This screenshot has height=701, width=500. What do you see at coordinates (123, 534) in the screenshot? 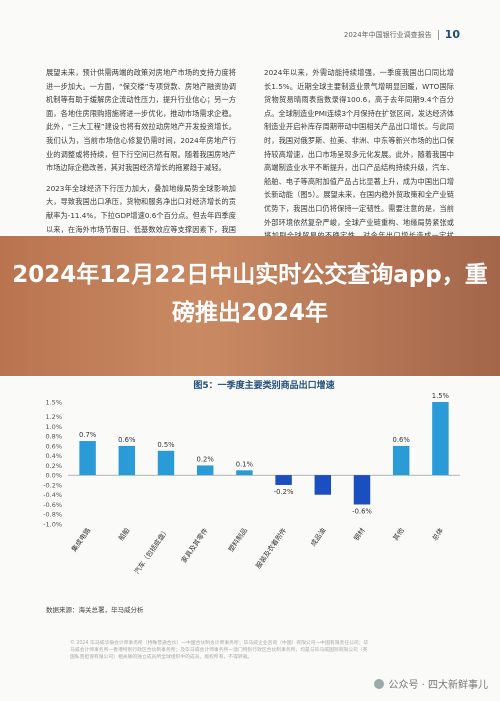
I see `category-label: 船舶` at bounding box center [123, 534].